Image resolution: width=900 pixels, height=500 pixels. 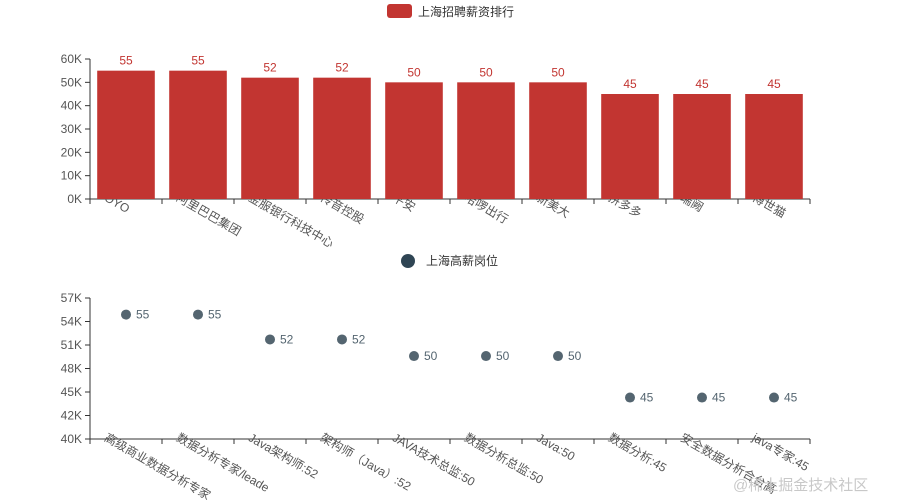 What do you see at coordinates (71, 392) in the screenshot?
I see `y-tick-label: 45K` at bounding box center [71, 392].